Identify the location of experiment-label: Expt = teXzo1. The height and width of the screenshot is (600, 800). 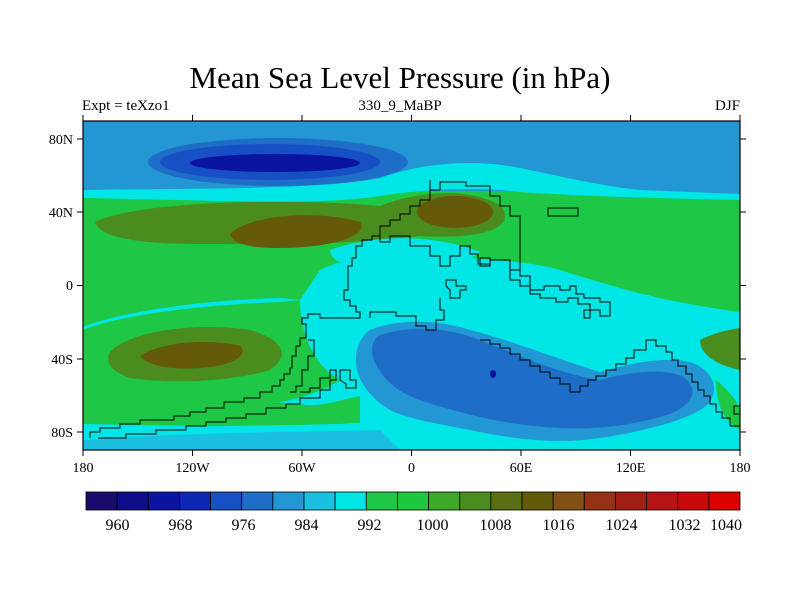
(126, 106).